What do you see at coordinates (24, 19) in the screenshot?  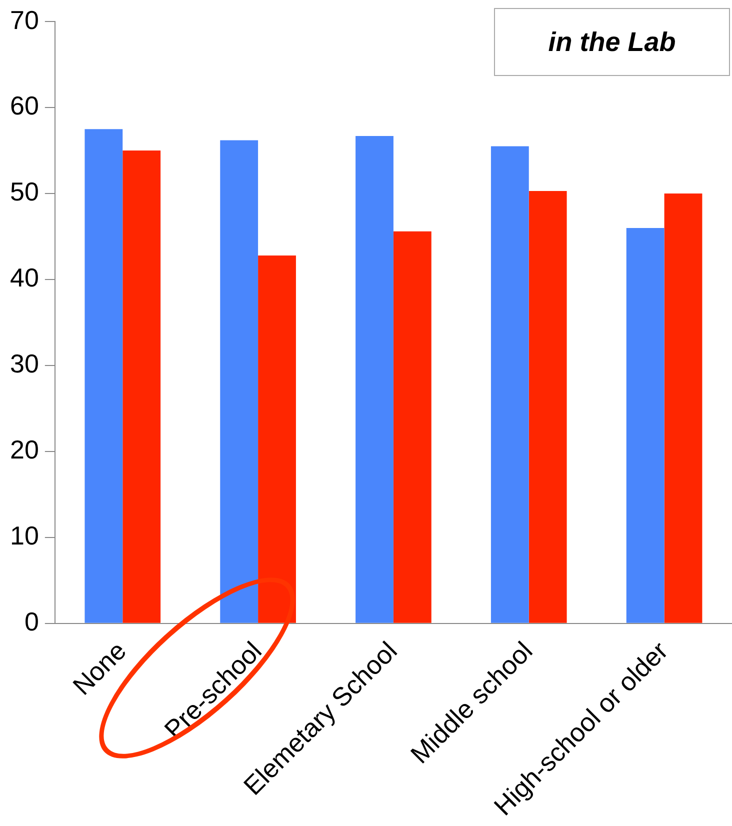 I see `y-tick-label: 70` at bounding box center [24, 19].